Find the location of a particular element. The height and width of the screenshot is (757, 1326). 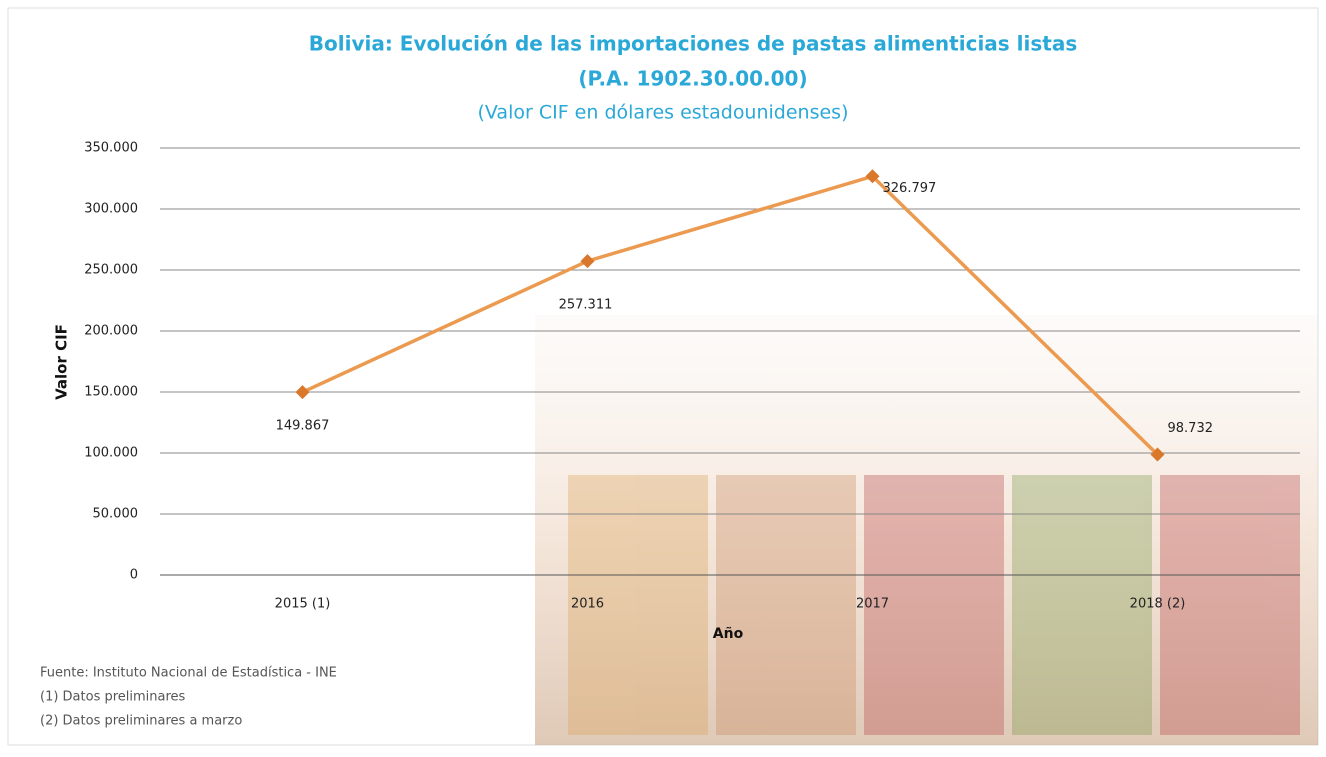

y-tick-label: 300.000 is located at coordinates (111, 209).